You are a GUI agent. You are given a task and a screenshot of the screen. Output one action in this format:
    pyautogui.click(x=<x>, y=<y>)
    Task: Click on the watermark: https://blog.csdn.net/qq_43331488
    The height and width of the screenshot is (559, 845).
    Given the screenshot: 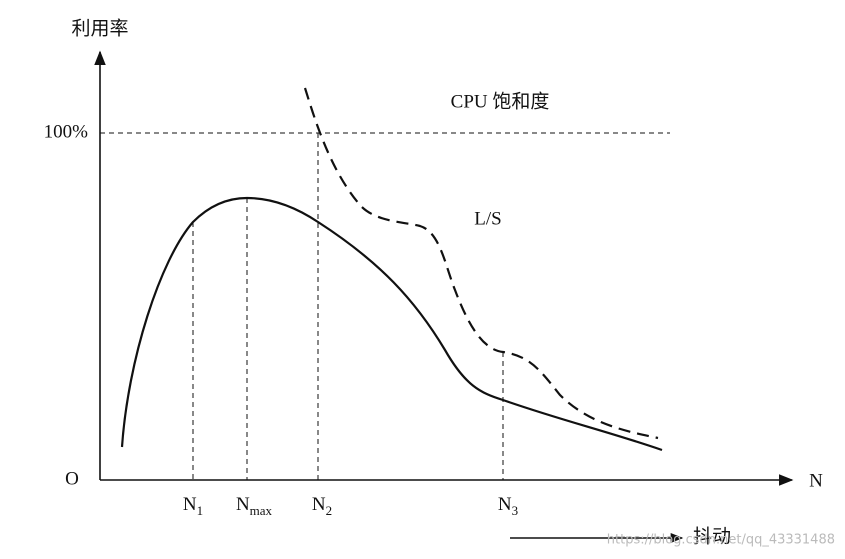 What is the action you would take?
    pyautogui.click(x=721, y=540)
    